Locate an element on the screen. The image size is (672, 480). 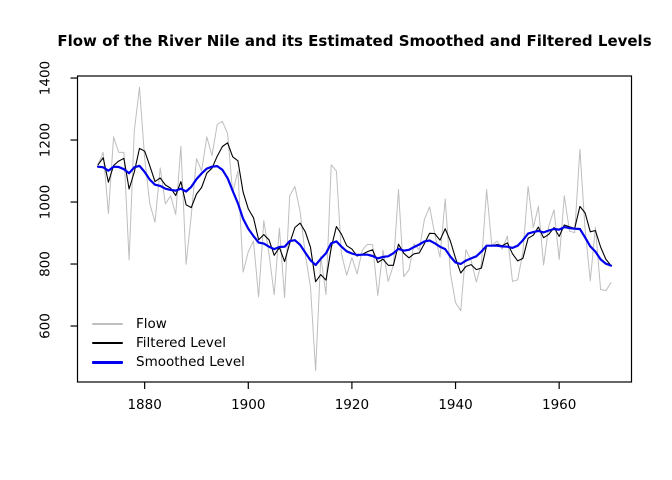
x-tick-label: 1940 is located at coordinates (455, 405).